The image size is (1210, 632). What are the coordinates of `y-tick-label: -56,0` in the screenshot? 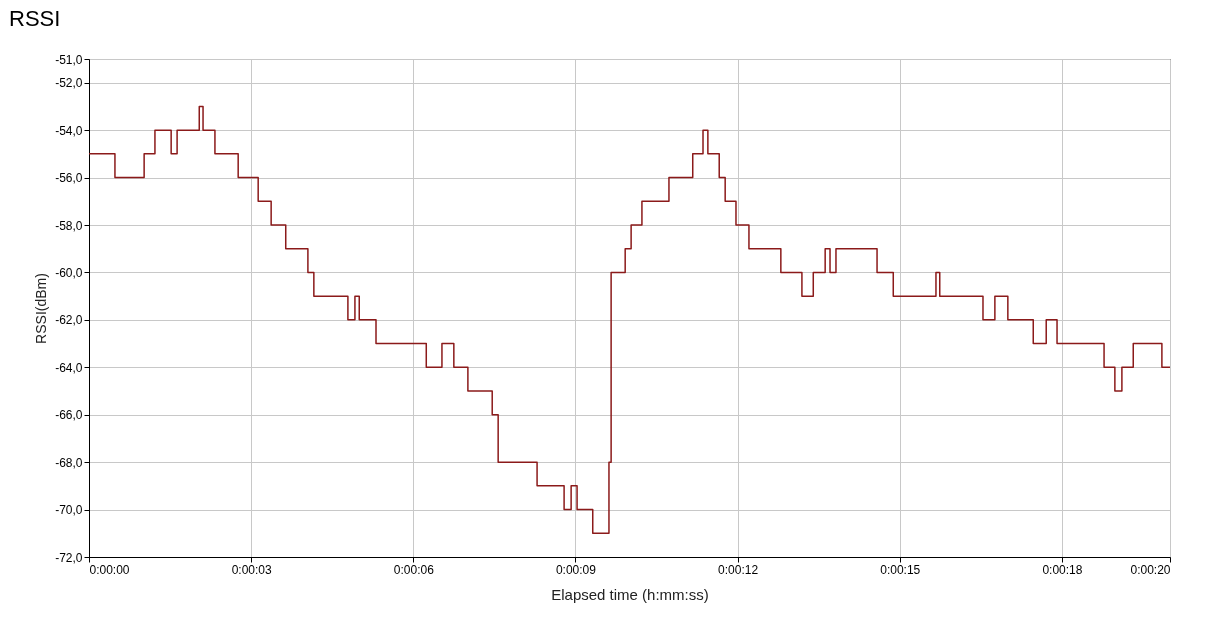 It's located at (69, 178).